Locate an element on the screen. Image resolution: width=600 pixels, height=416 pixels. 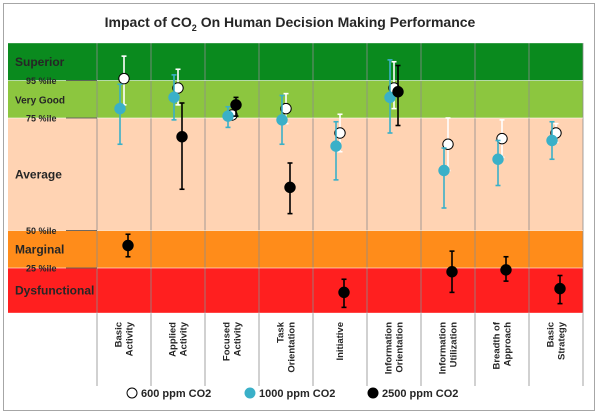
chart-title-main: Impact of CO is located at coordinates (148, 22).